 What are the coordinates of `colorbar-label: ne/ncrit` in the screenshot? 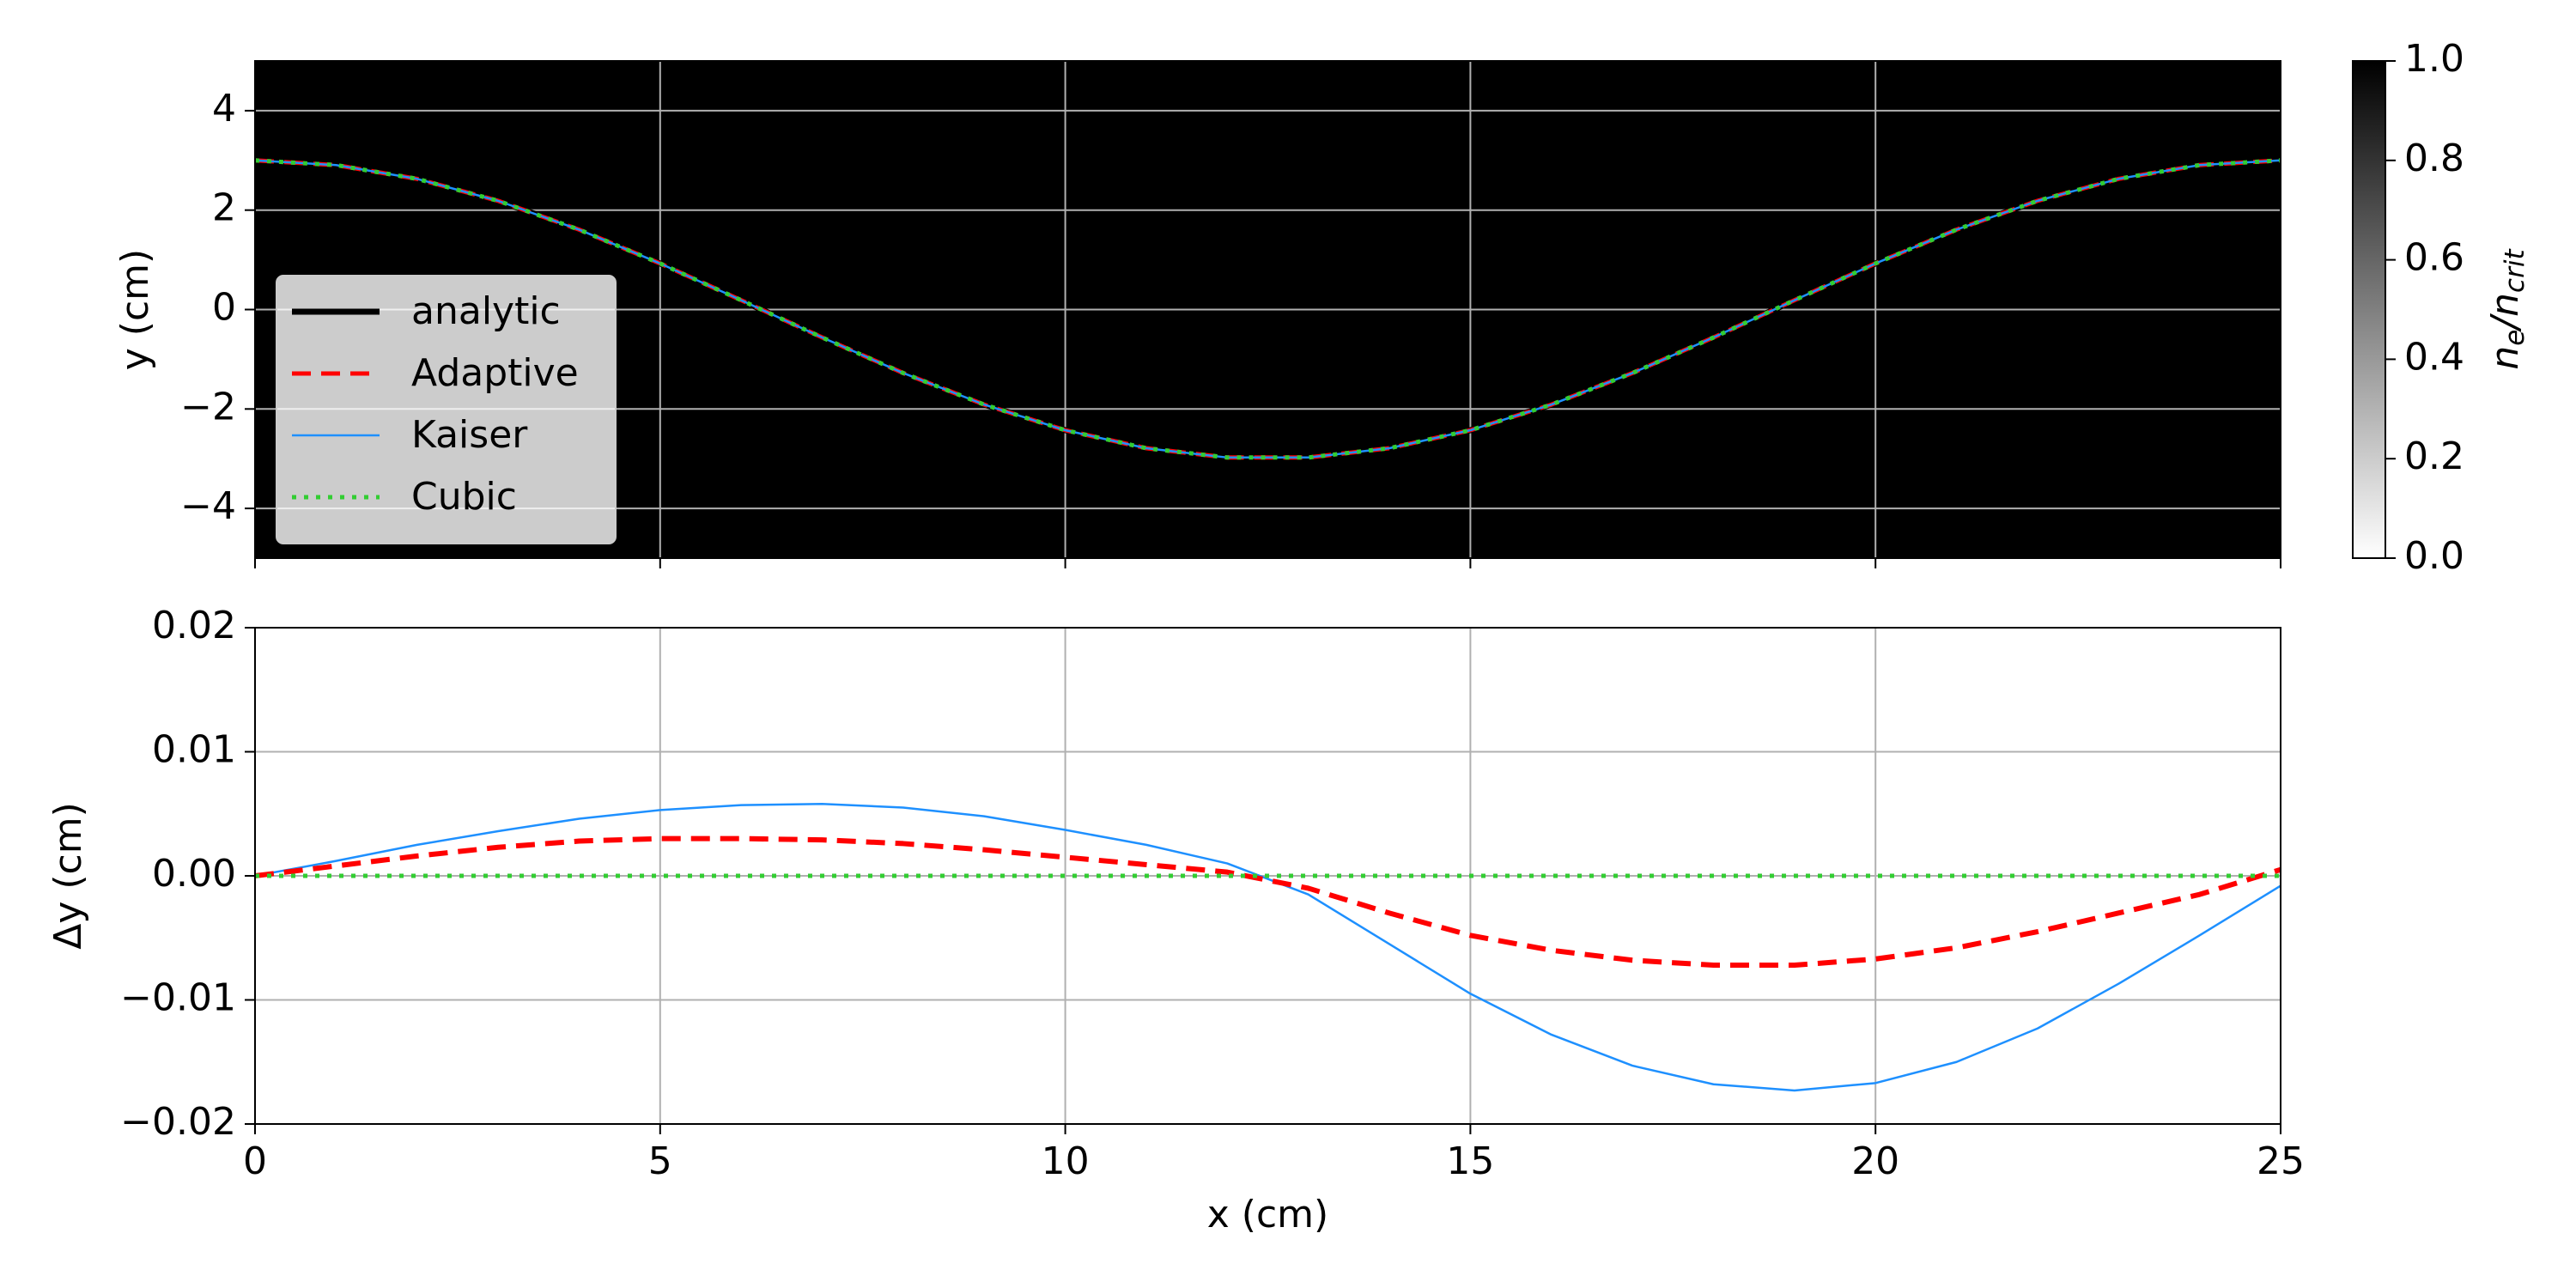 It's located at (2507, 309).